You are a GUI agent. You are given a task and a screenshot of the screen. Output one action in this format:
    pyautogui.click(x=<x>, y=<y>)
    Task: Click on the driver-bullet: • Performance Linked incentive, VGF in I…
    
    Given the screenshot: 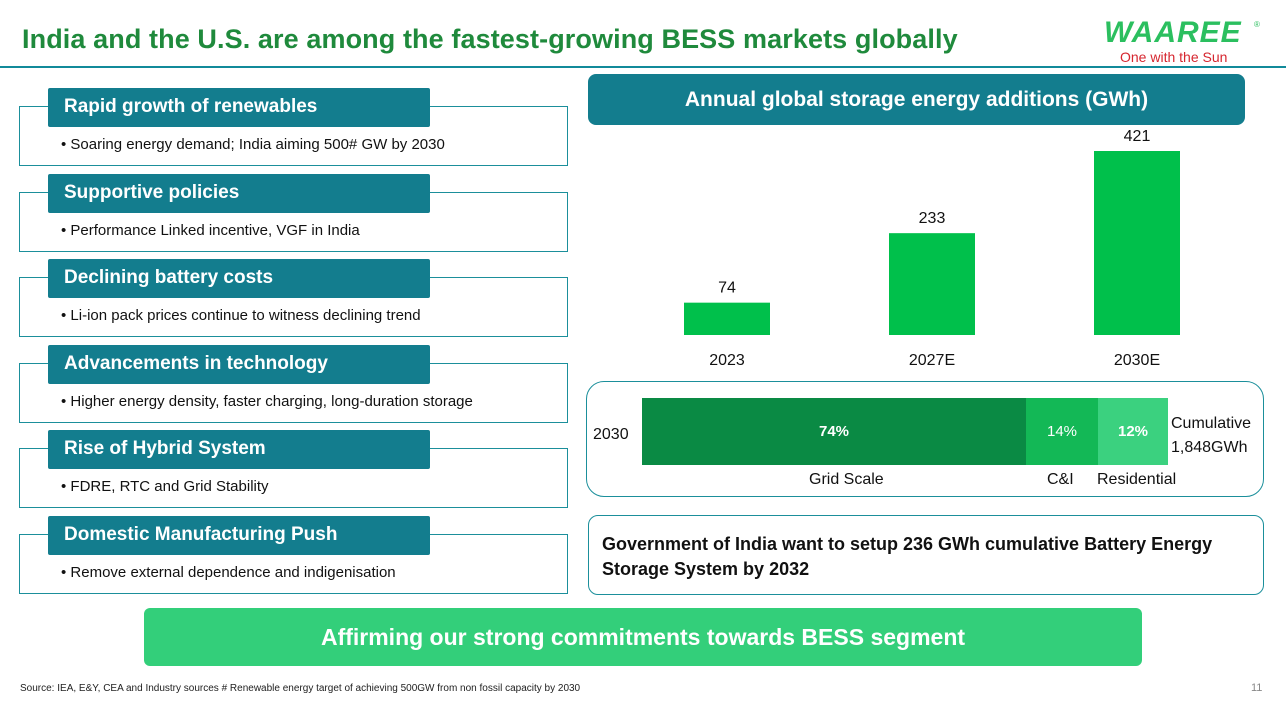 What is the action you would take?
    pyautogui.click(x=210, y=230)
    